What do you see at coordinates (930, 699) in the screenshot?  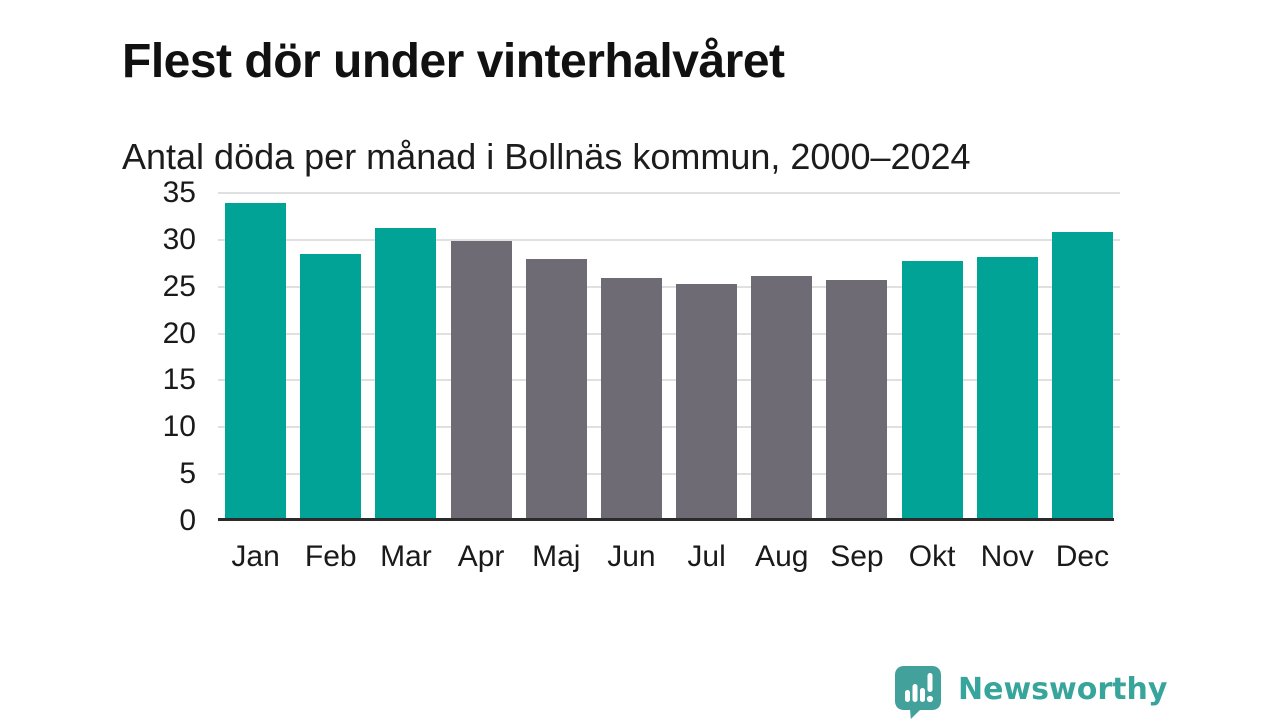 I see `logo-exclamation-dot` at bounding box center [930, 699].